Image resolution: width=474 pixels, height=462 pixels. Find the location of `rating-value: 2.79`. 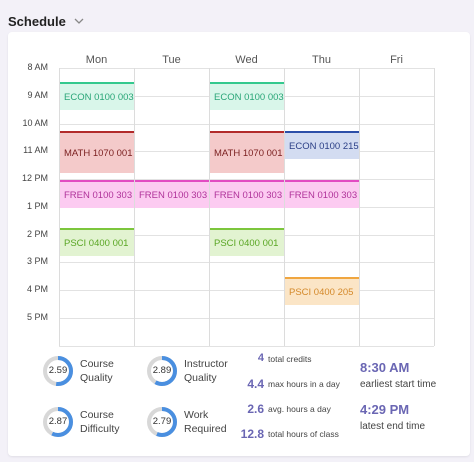

rating-value: 2.79 is located at coordinates (162, 421).